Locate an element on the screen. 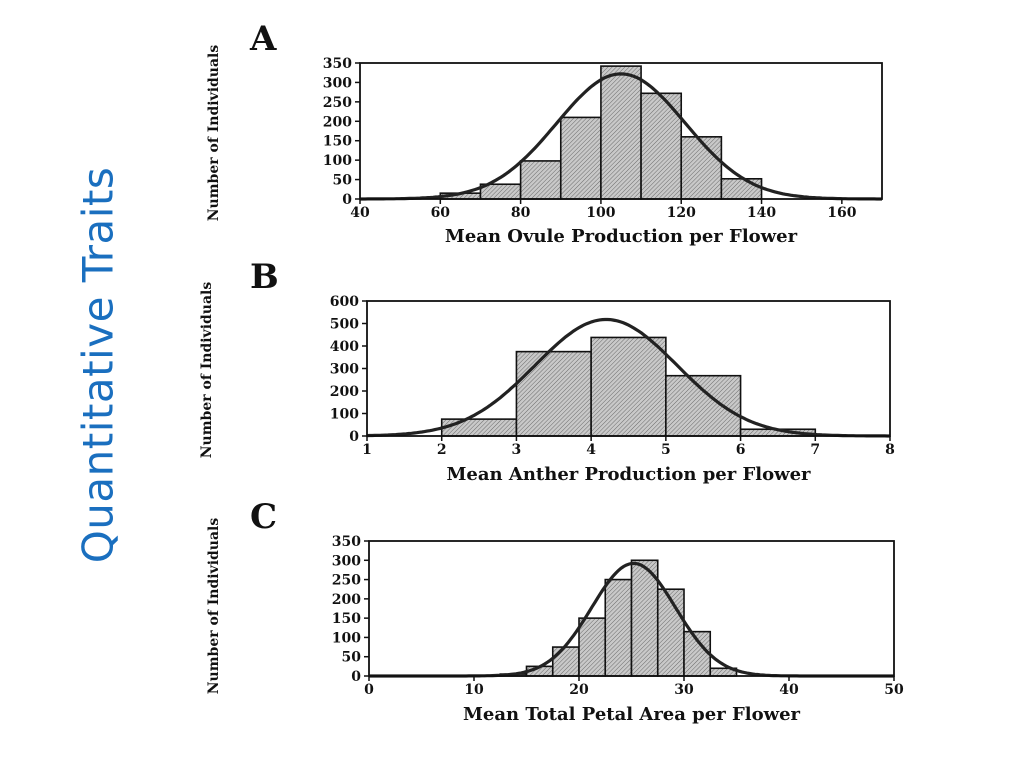  panel-letter: C is located at coordinates (263, 517).